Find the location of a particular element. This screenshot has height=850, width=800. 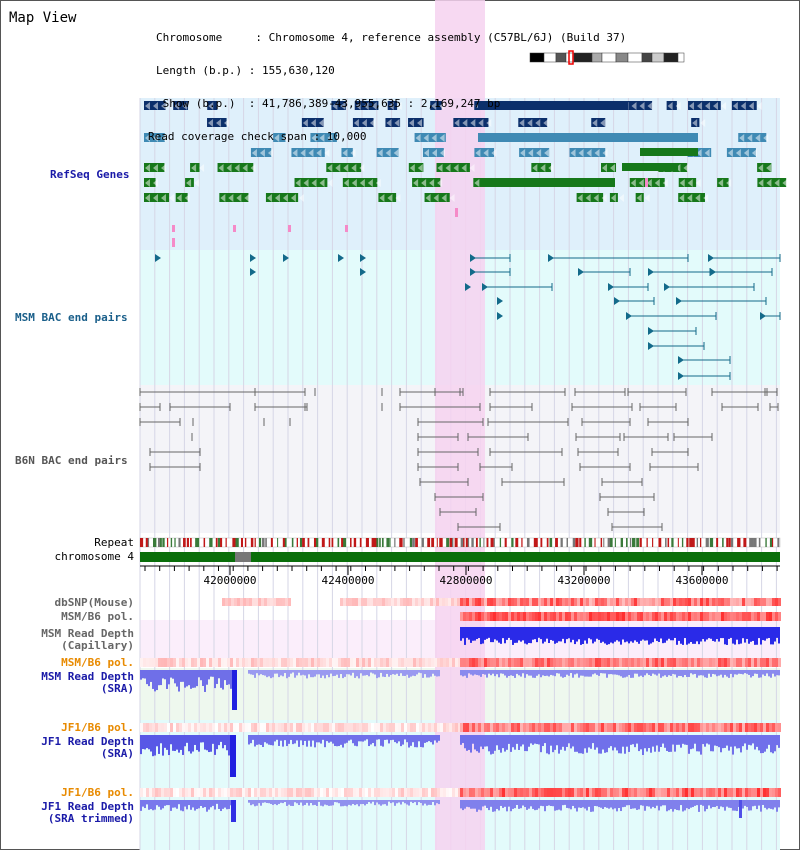

track-label-refseq: RefSeq Genes is located at coordinates (90, 174).